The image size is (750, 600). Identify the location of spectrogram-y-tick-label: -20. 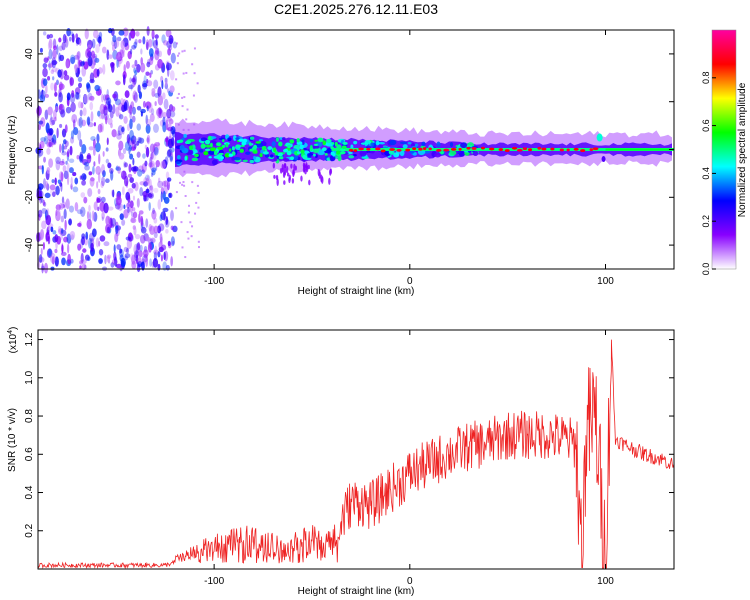
(29, 197).